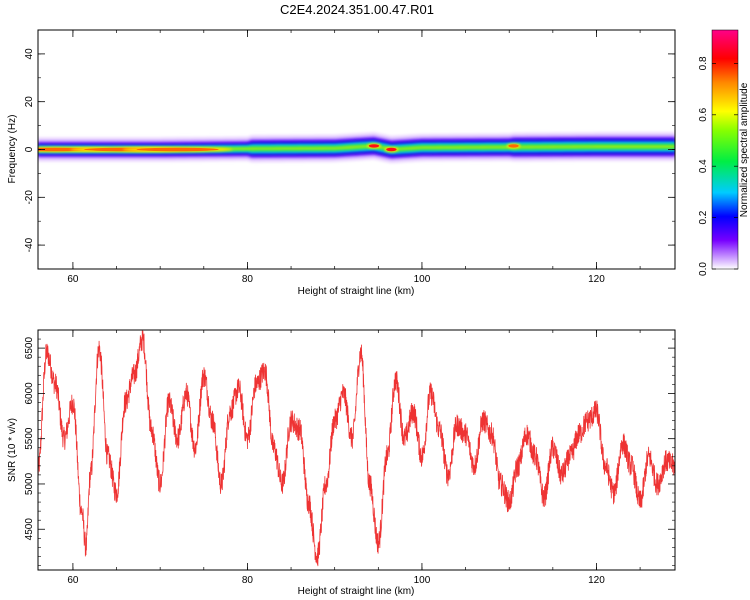  I want to click on spectrogram-y-tick-label: 20, so click(29, 102).